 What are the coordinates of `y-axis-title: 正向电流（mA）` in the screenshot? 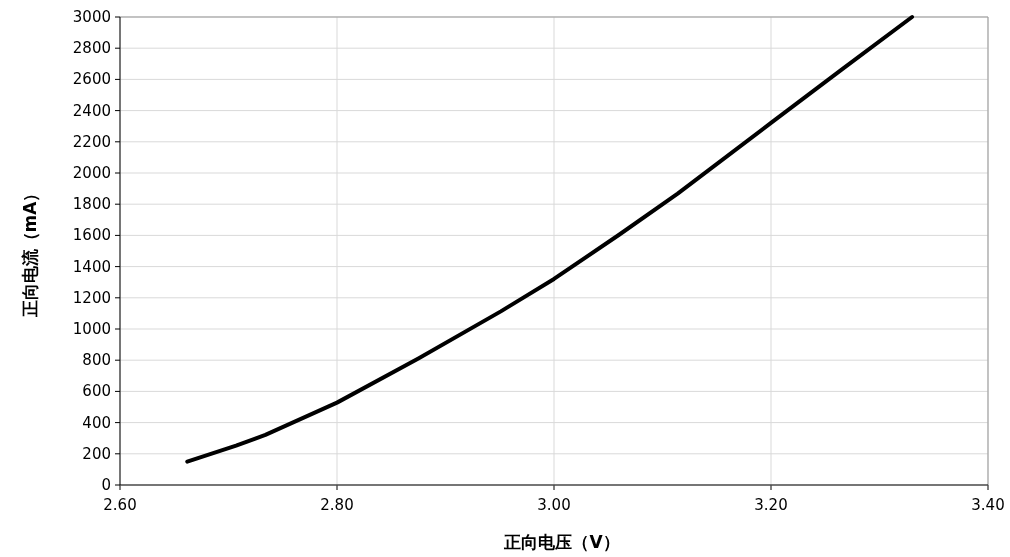 It's located at (30, 251).